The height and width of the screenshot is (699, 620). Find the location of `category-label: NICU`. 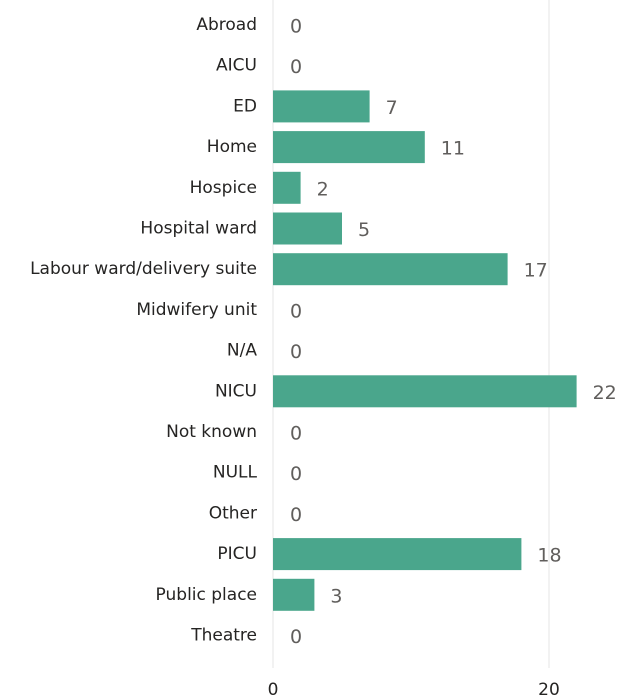

category-label: NICU is located at coordinates (236, 391).